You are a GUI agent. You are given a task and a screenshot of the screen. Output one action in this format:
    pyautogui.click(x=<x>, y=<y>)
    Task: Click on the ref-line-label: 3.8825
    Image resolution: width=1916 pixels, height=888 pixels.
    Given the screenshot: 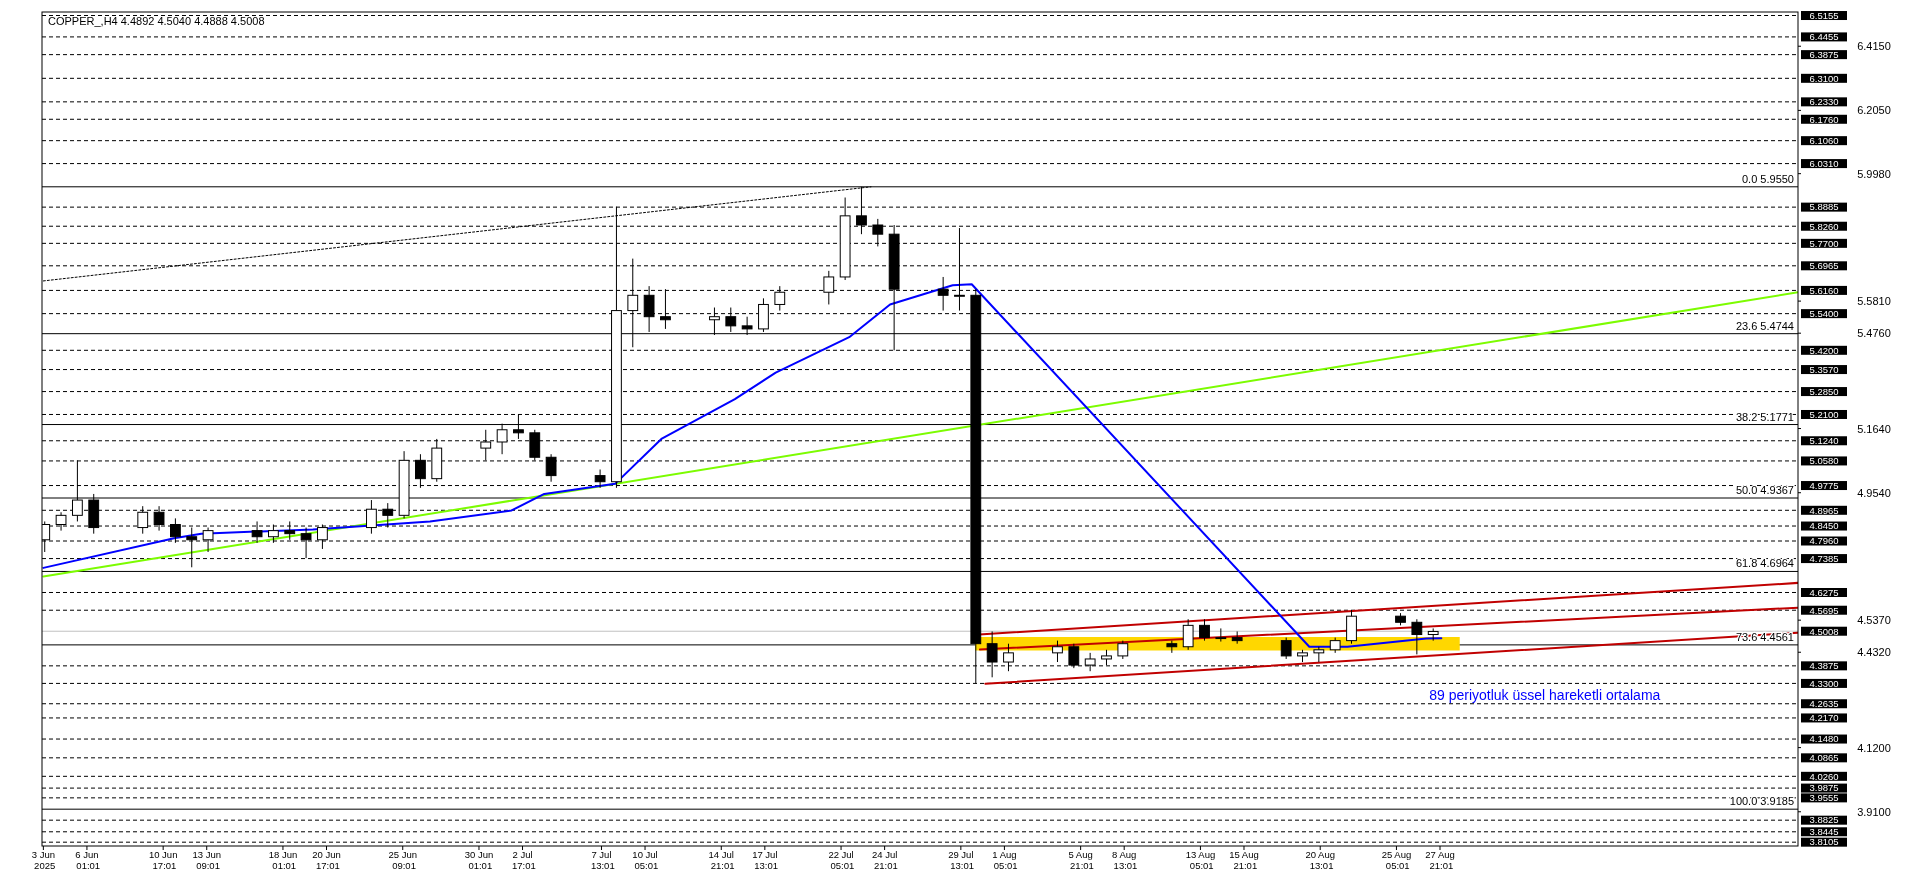 What is the action you would take?
    pyautogui.click(x=1824, y=820)
    